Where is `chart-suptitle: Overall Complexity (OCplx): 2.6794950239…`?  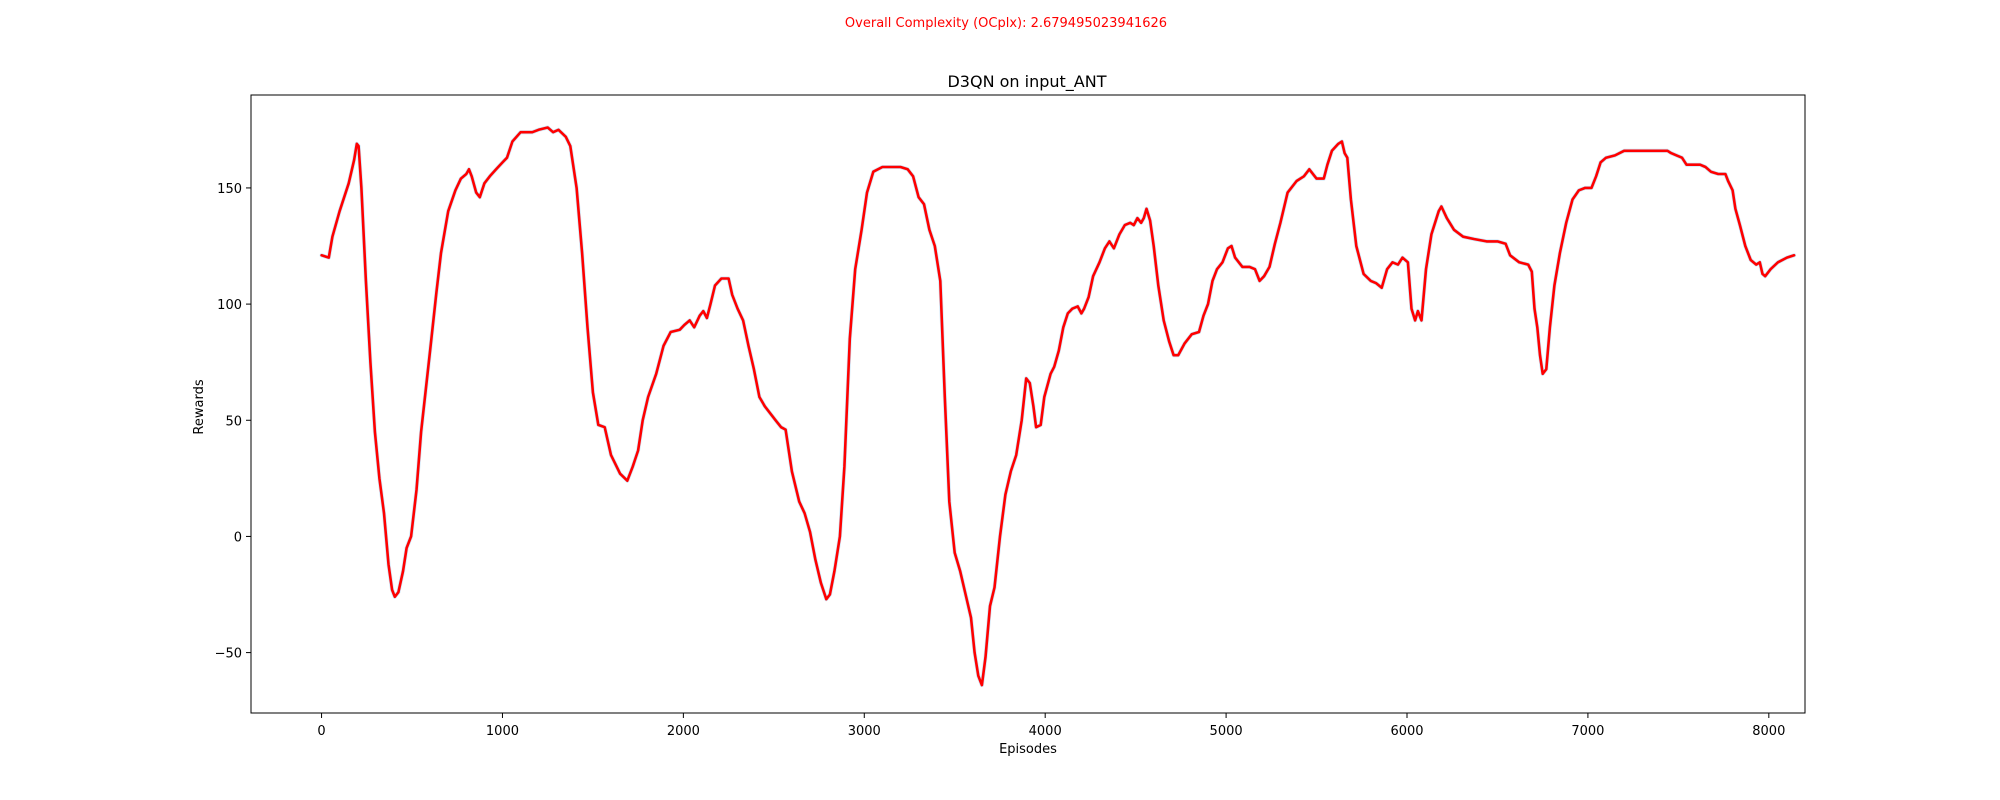 chart-suptitle: Overall Complexity (OCplx): 2.6794950239… is located at coordinates (1006, 23).